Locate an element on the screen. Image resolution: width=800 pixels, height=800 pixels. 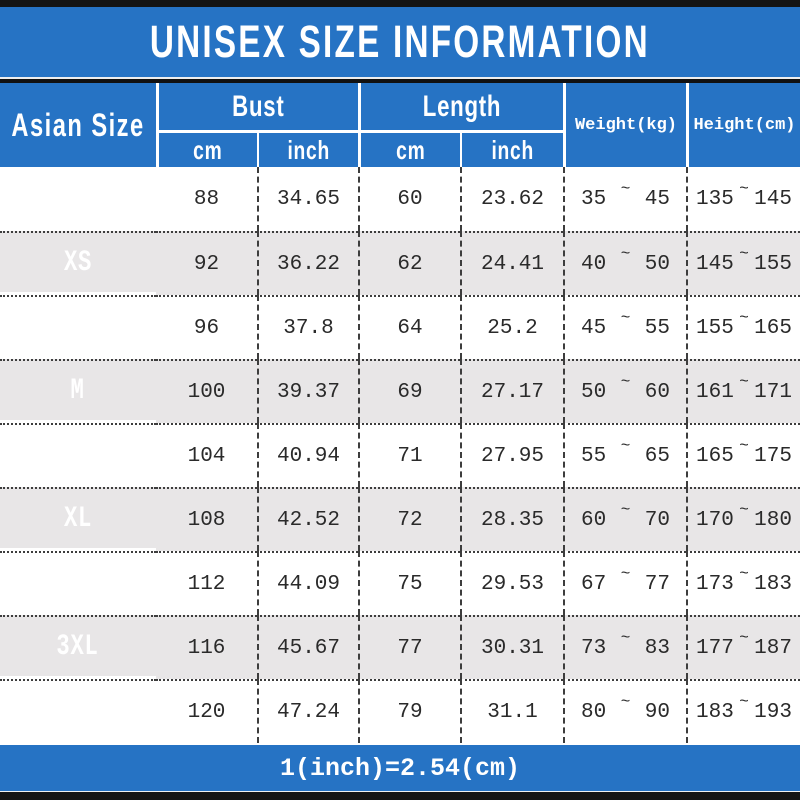
bust-inch-cell: 44.09 is located at coordinates (307, 583).